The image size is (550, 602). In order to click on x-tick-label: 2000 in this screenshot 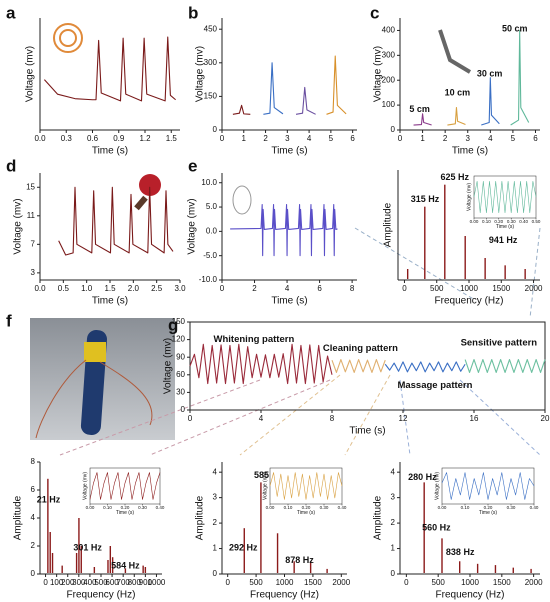, I will do `click(534, 288)`.